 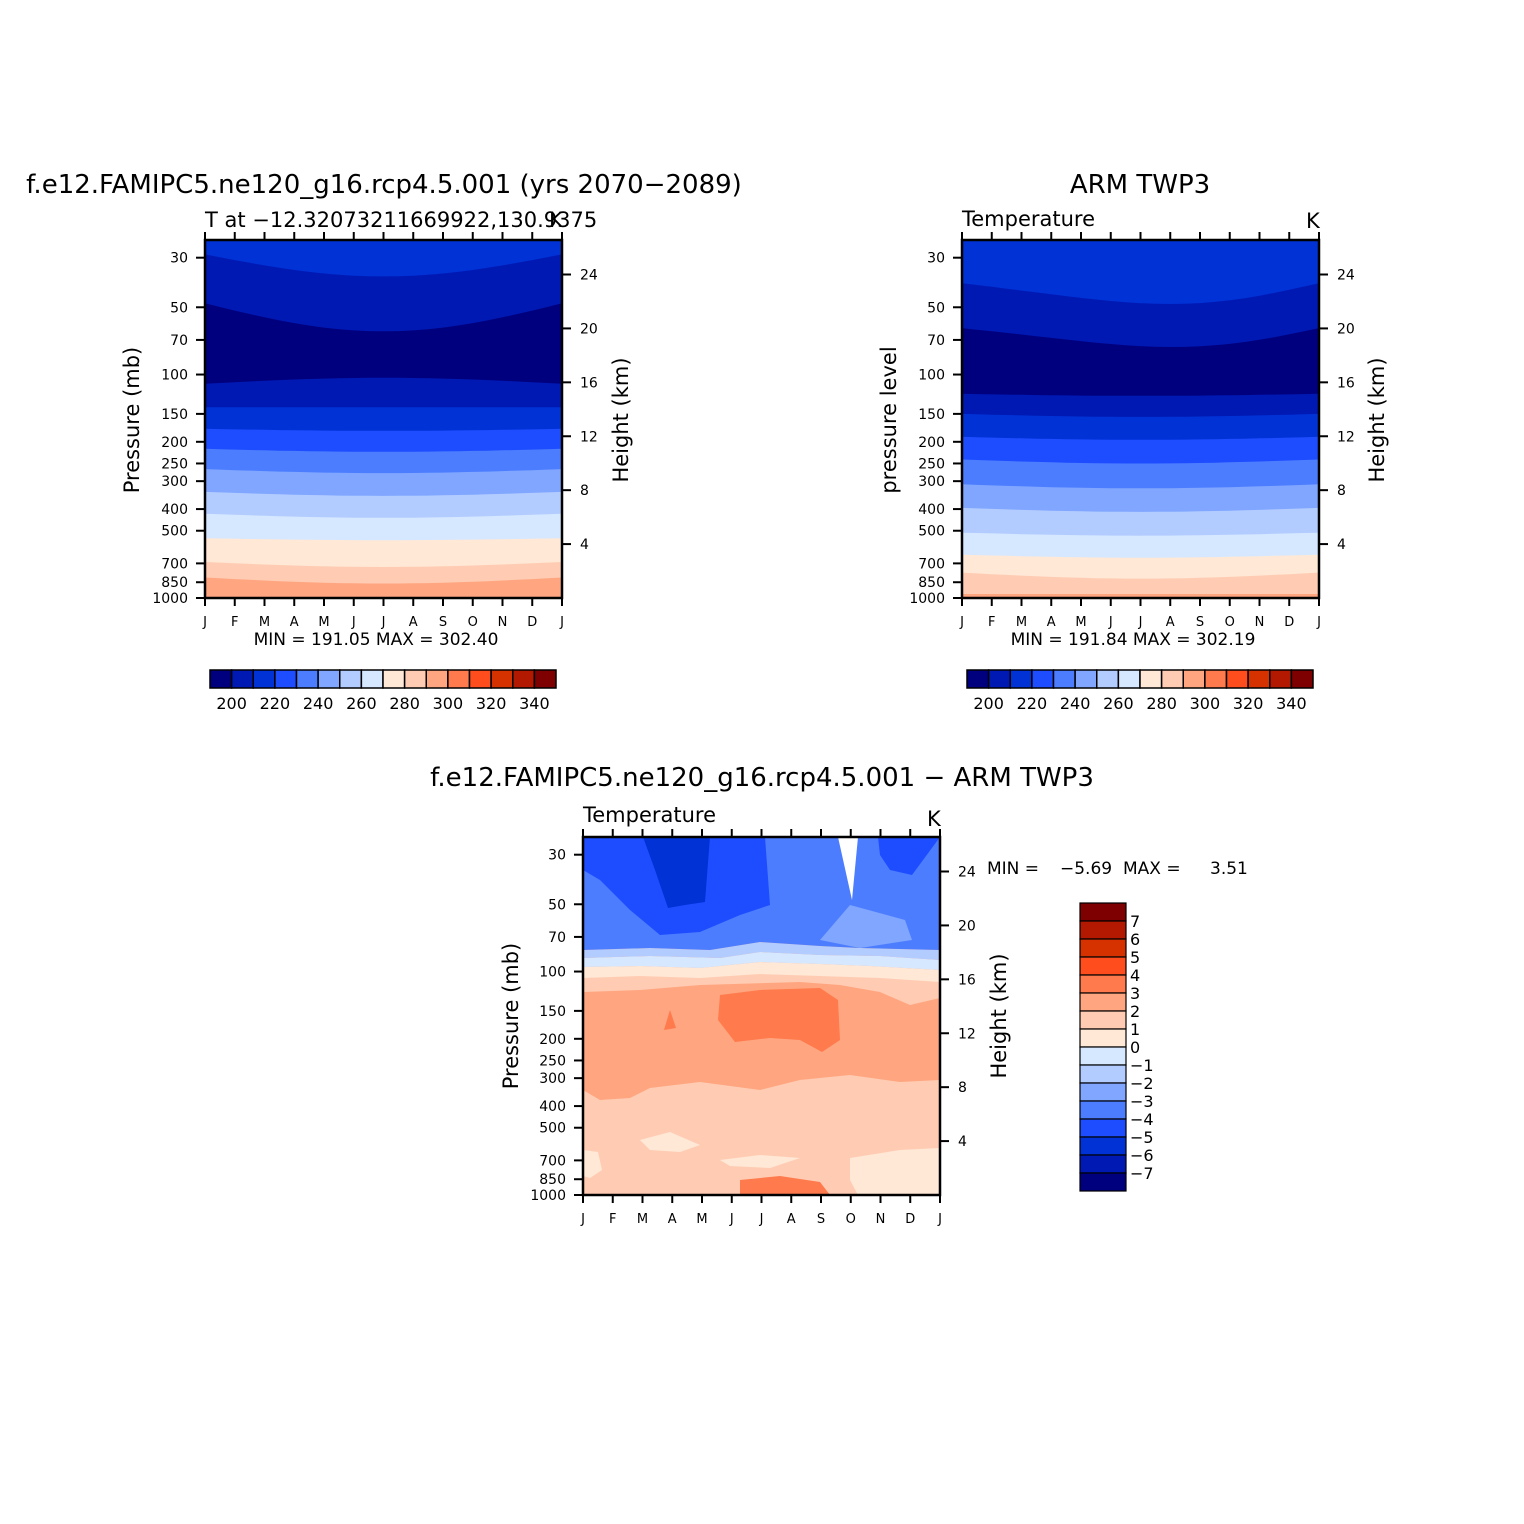 I want to click on y-right-tick-label: 16, so click(x=967, y=980).